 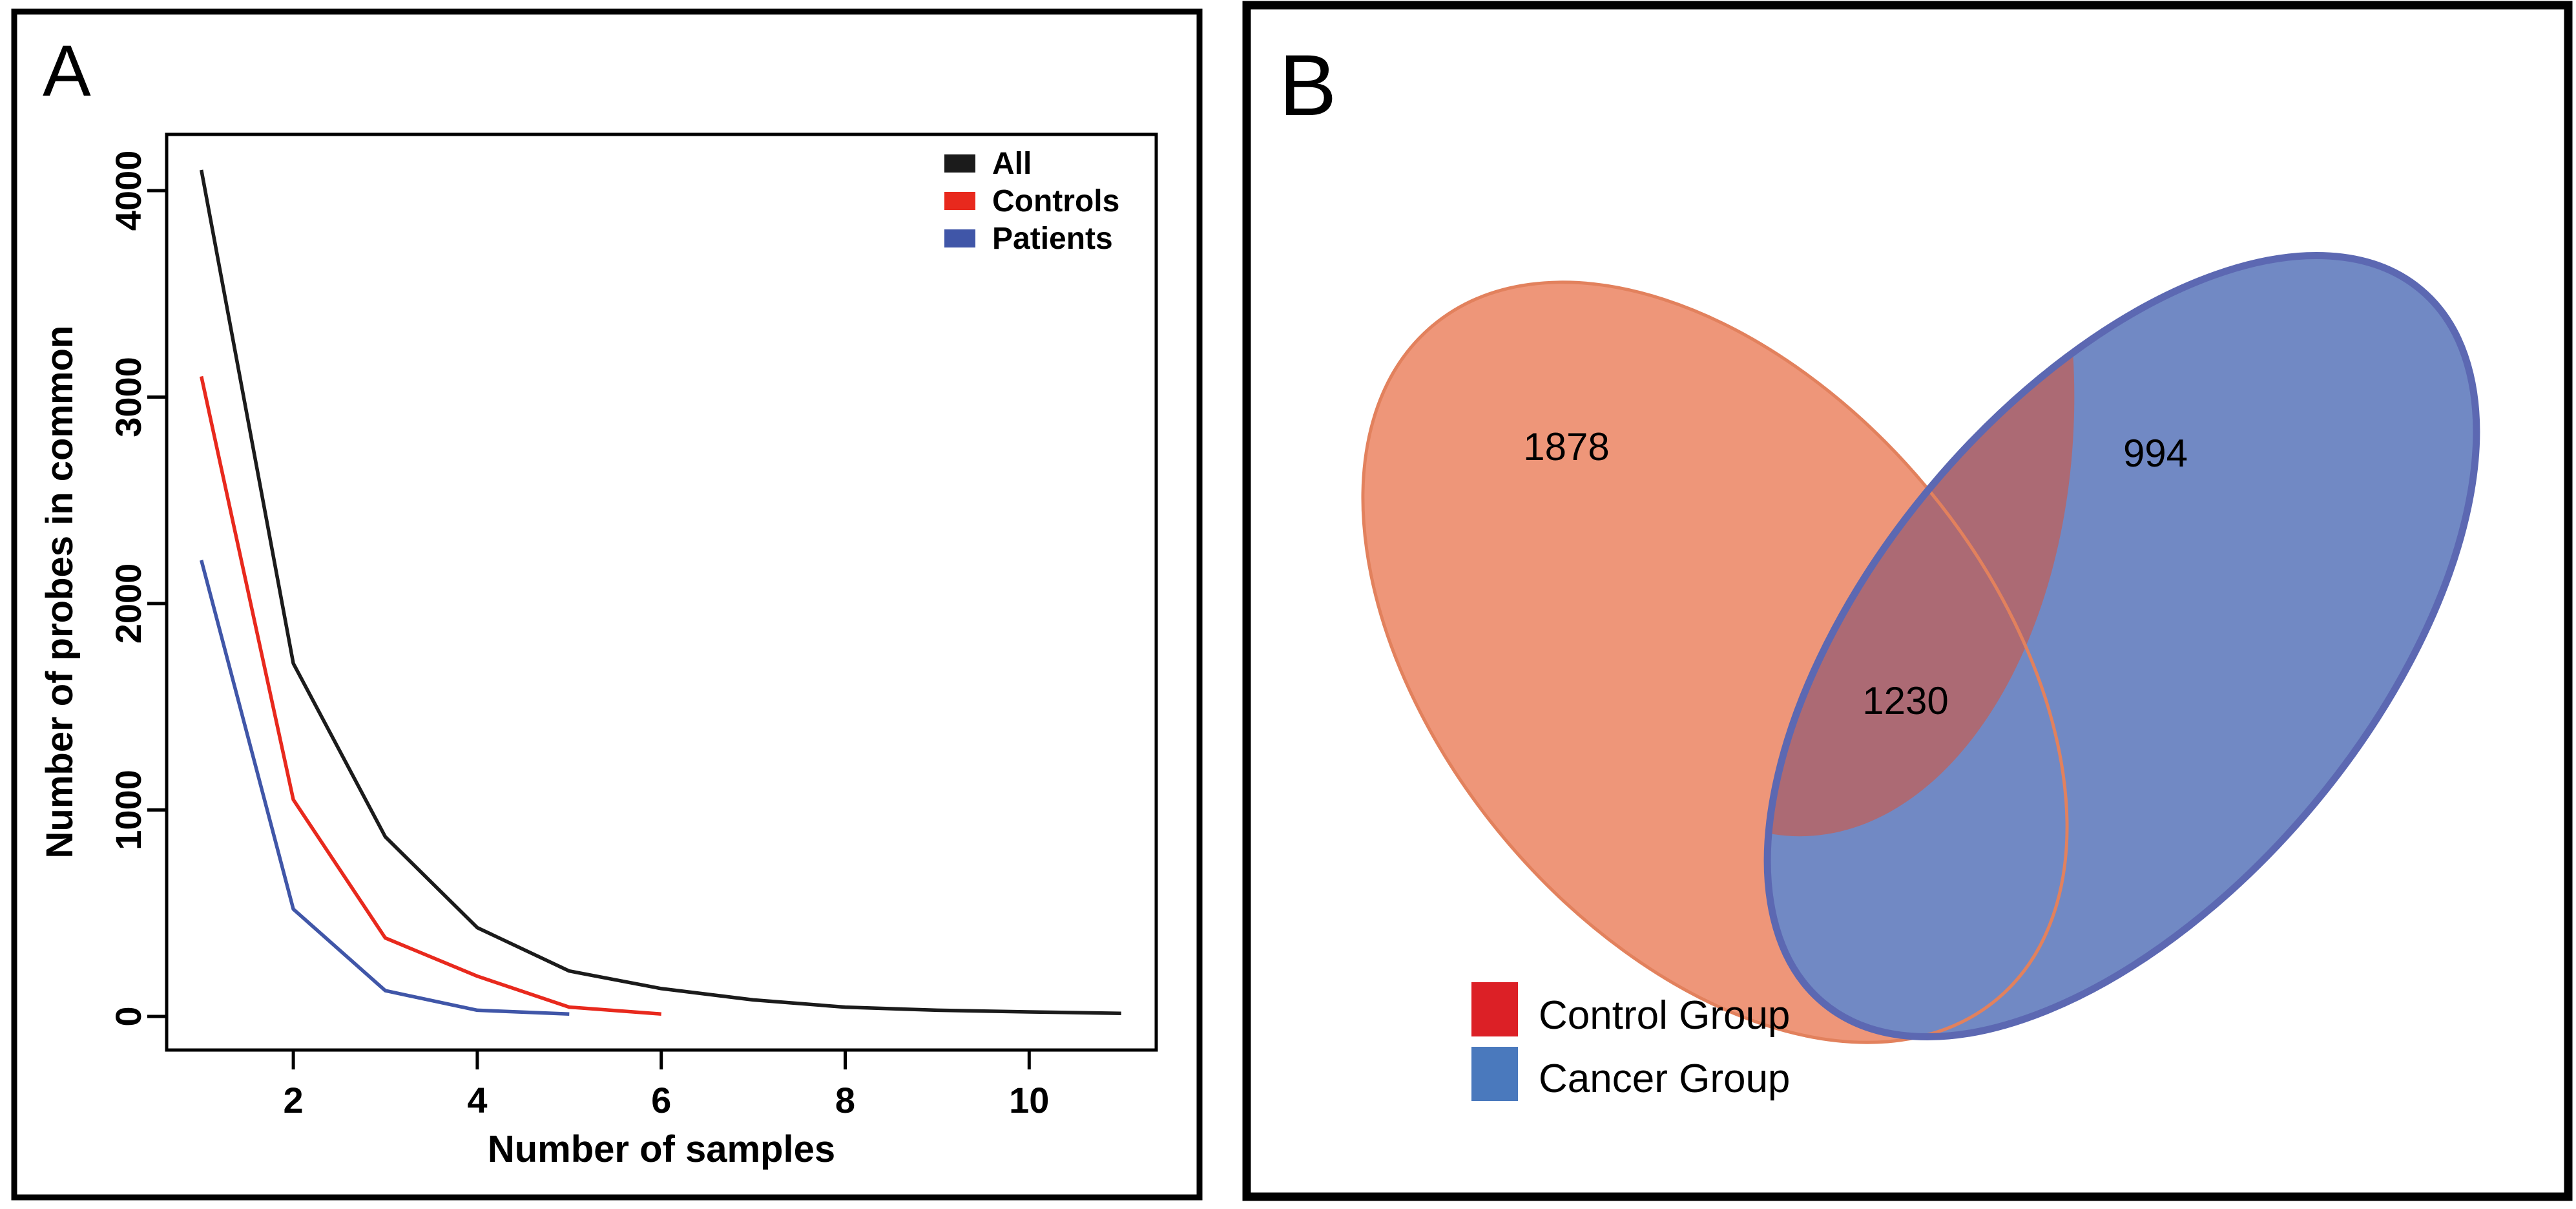 I want to click on x-tick-label: 2, so click(x=294, y=1100).